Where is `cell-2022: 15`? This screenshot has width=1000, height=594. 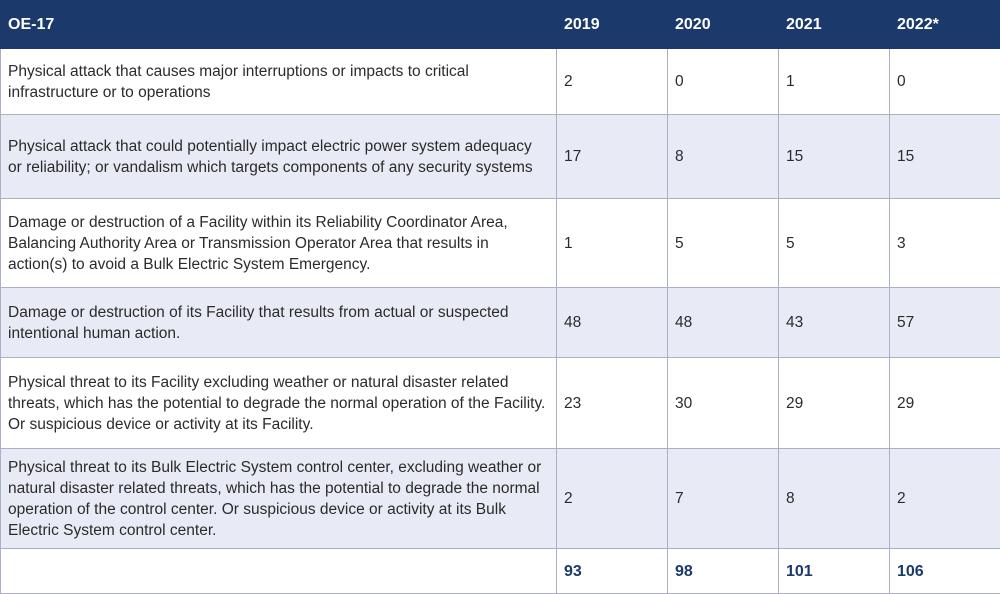 cell-2022: 15 is located at coordinates (944, 156).